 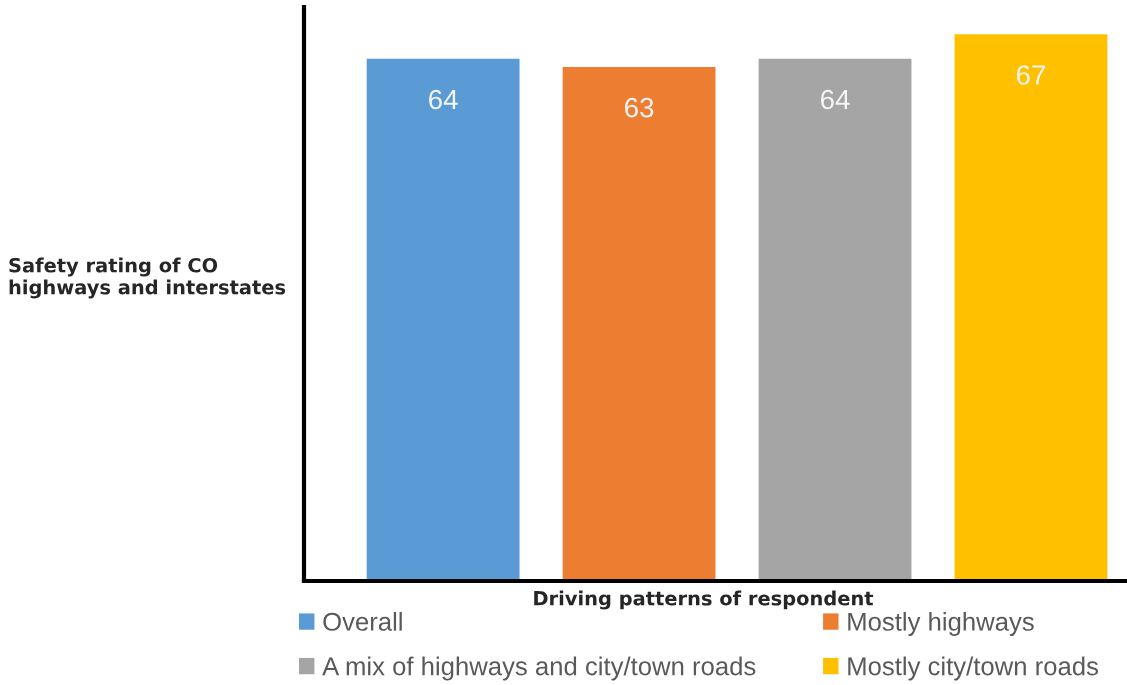 What do you see at coordinates (1031, 75) in the screenshot?
I see `data-label: 67` at bounding box center [1031, 75].